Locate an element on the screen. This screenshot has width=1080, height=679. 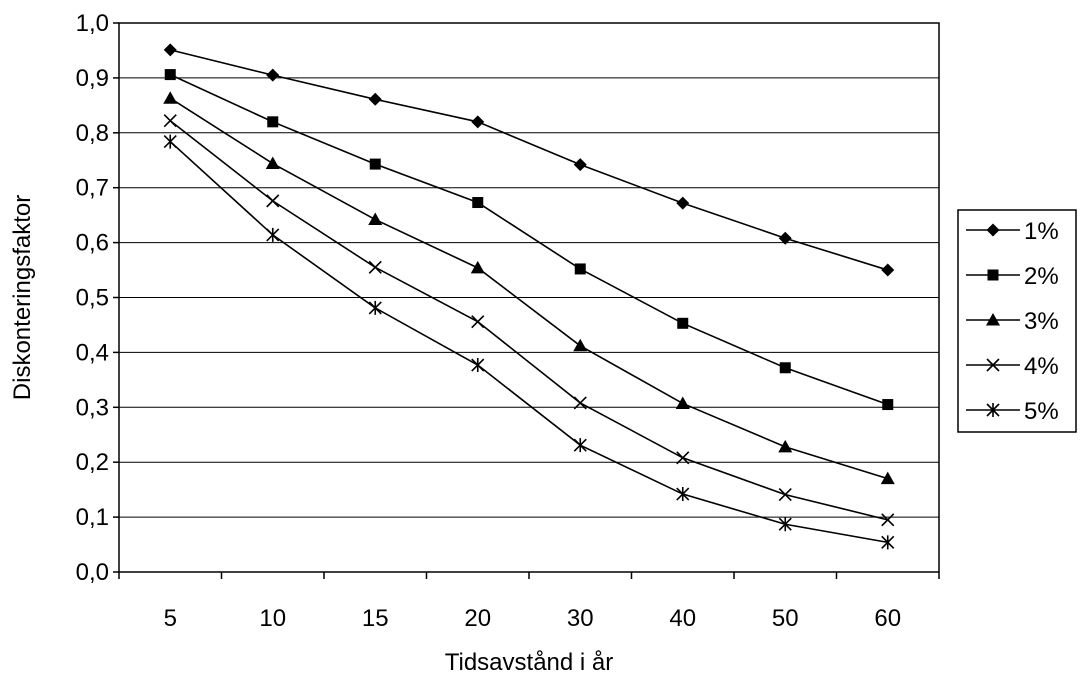
y-tick-label: 0,3 is located at coordinates (92, 407).